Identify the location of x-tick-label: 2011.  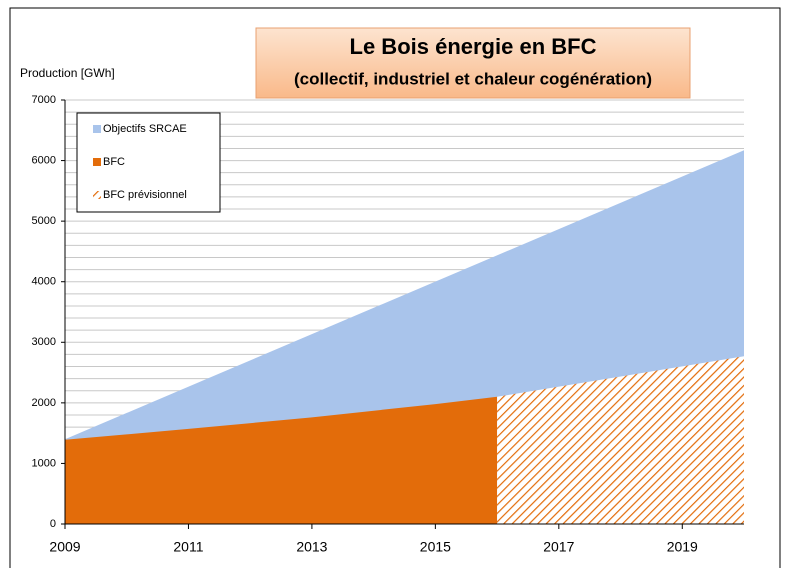
(188, 547).